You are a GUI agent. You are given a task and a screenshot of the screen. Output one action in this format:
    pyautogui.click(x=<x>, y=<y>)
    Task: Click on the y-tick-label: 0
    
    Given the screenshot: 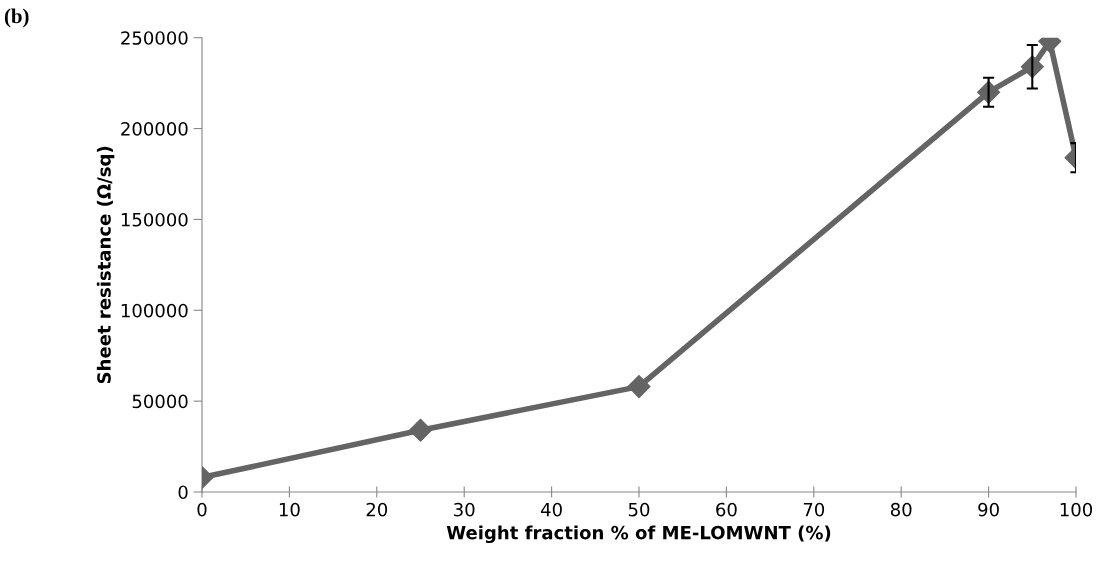 What is the action you would take?
    pyautogui.click(x=183, y=492)
    